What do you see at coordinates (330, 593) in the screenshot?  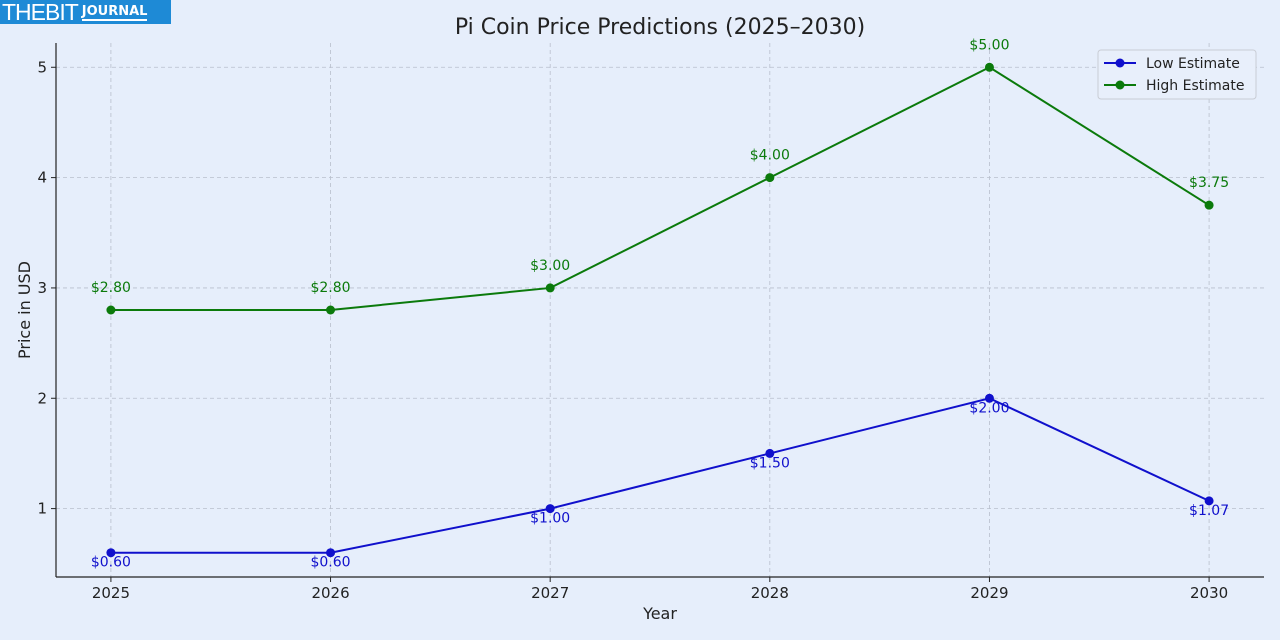 I see `x-tick-label: 2026` at bounding box center [330, 593].